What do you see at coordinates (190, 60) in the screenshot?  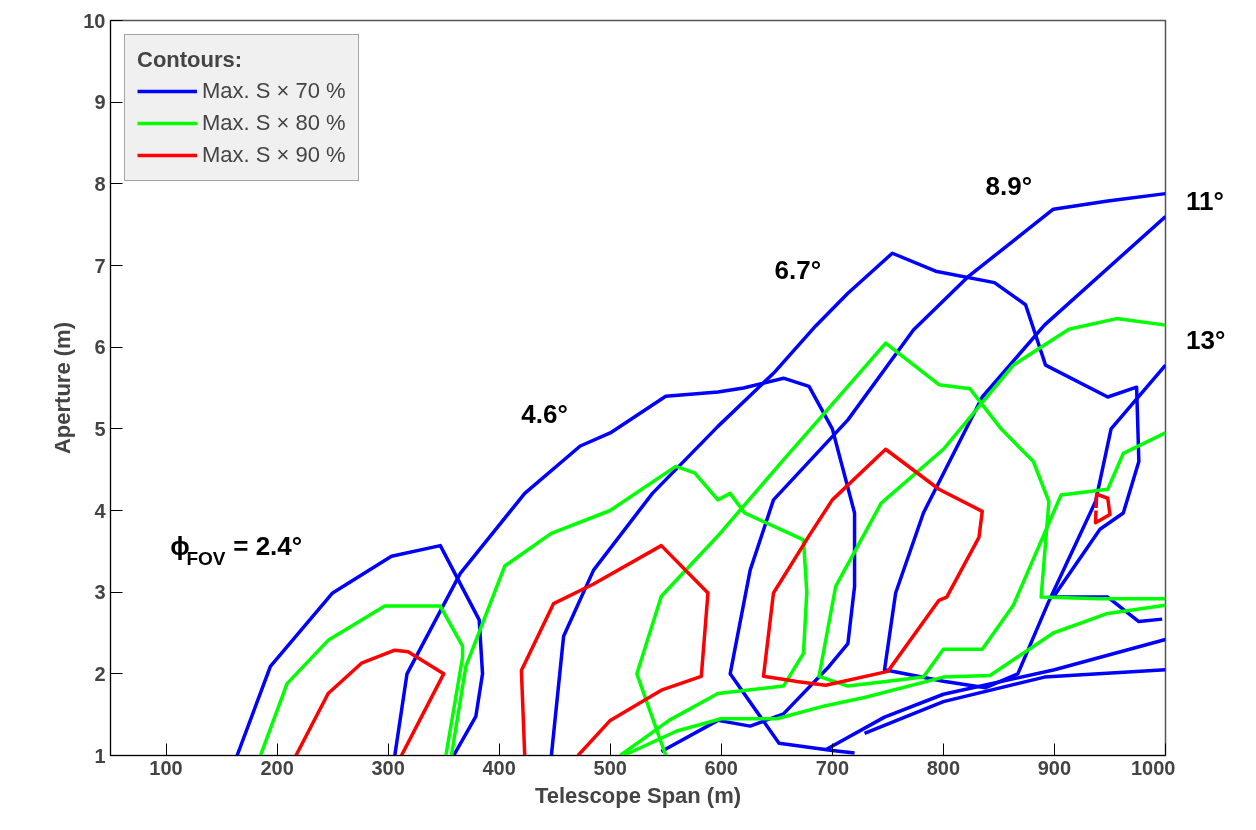 I see `legend-title: Contours:` at bounding box center [190, 60].